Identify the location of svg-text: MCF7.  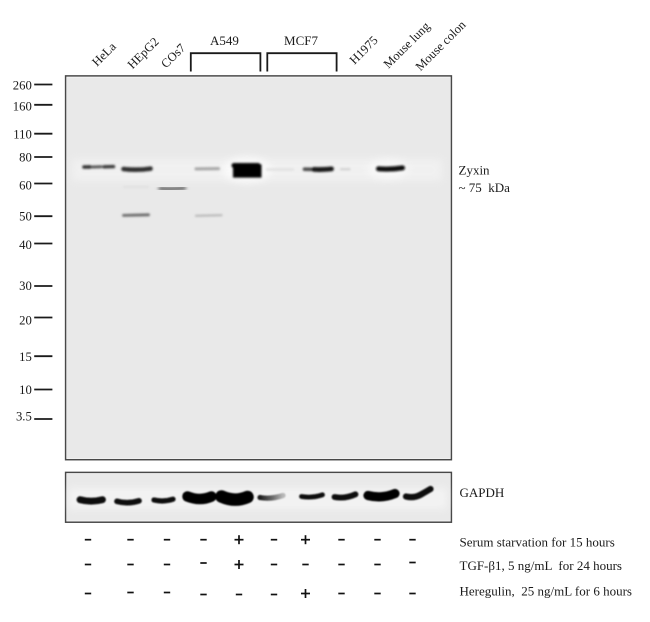
(301, 40).